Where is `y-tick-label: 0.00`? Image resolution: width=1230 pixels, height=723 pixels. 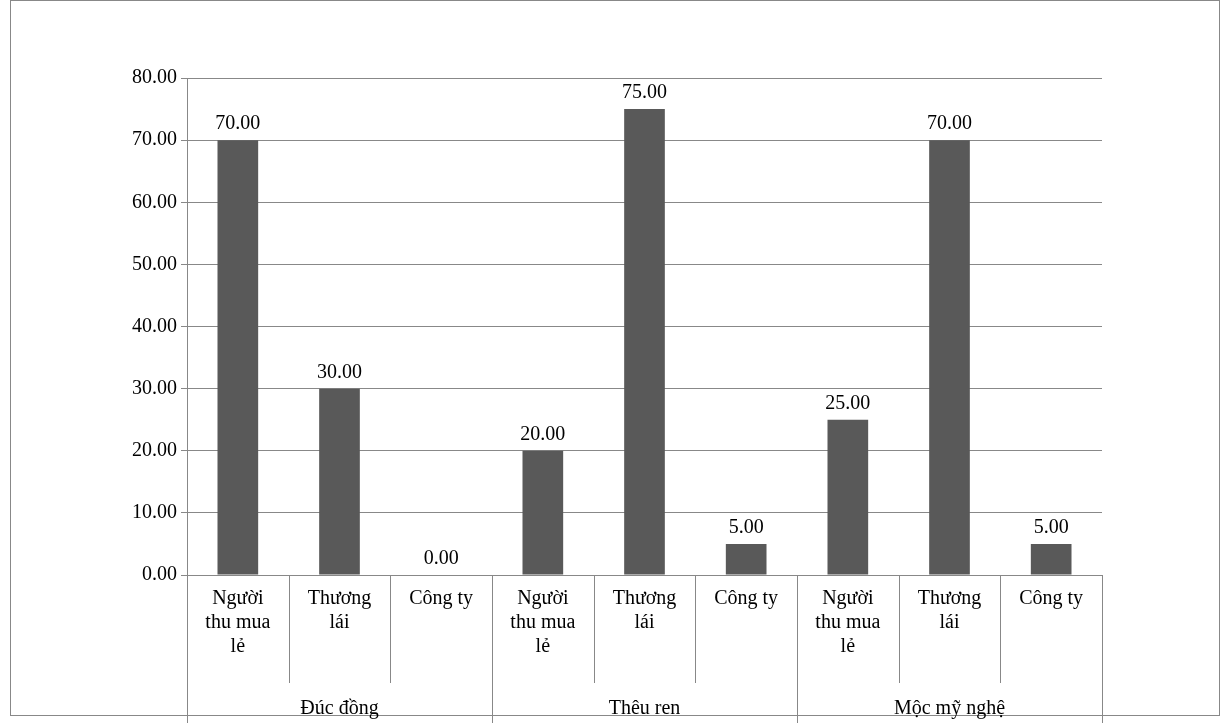
y-tick-label: 0.00 is located at coordinates (159, 573).